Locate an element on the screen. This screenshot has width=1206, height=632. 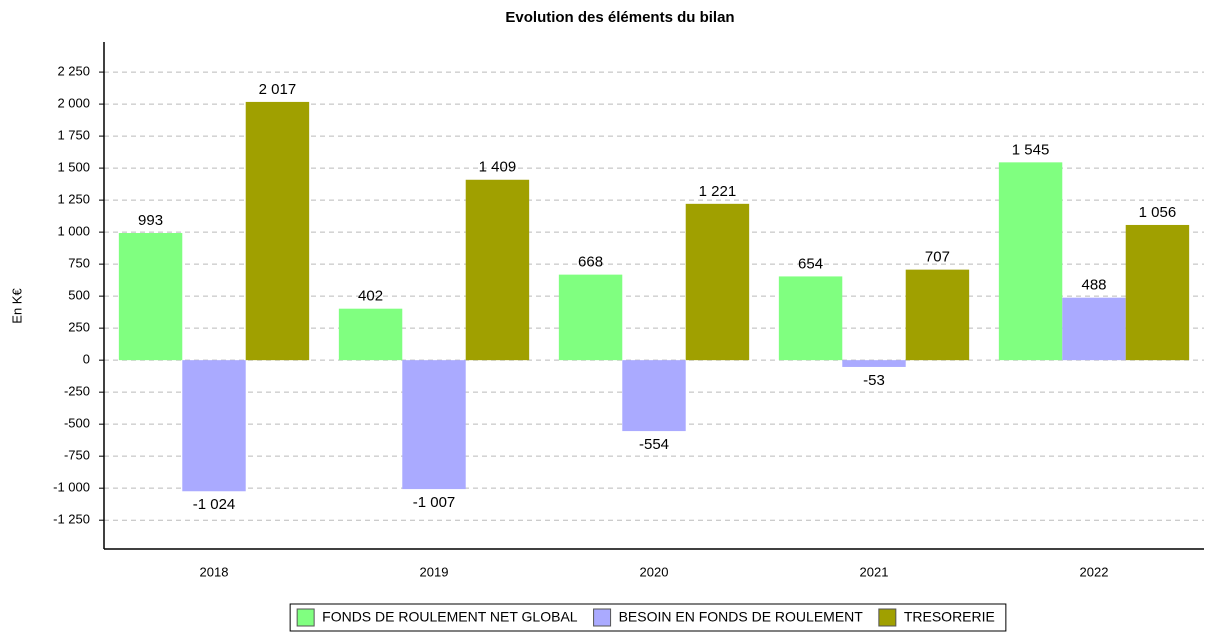
y-tick-label: 250 is located at coordinates (79, 327).